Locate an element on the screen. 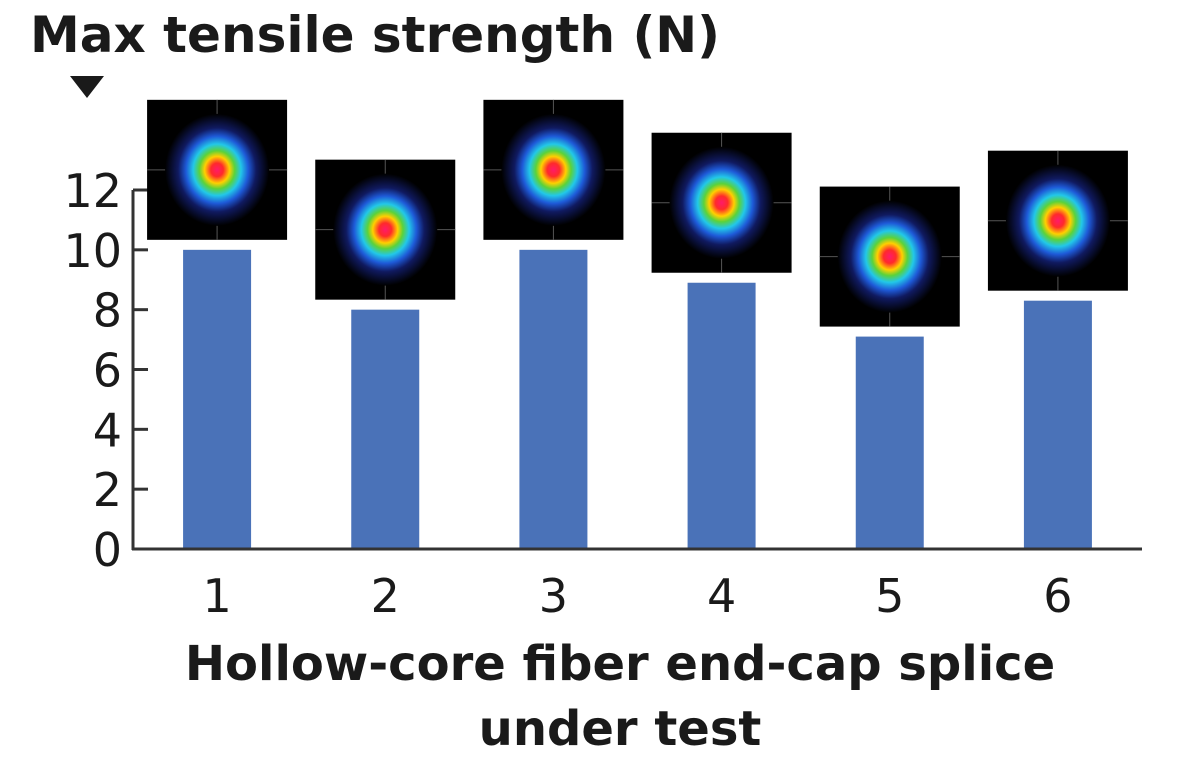  y-tick-label: 2 is located at coordinates (107, 490).